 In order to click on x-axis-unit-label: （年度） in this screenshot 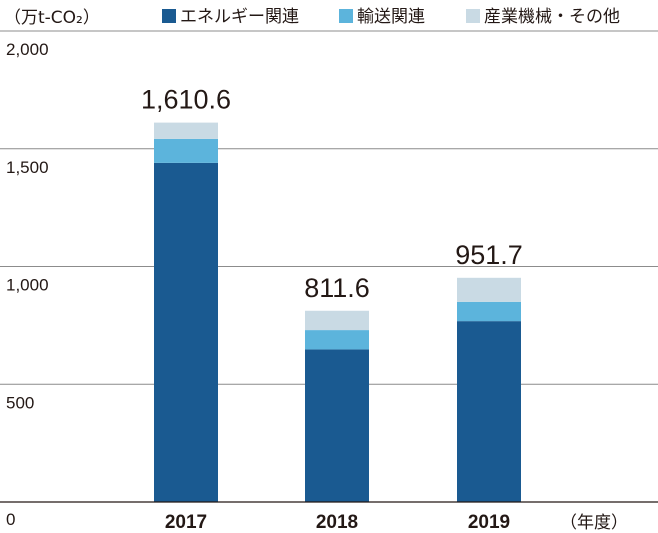, I will do `click(594, 523)`.